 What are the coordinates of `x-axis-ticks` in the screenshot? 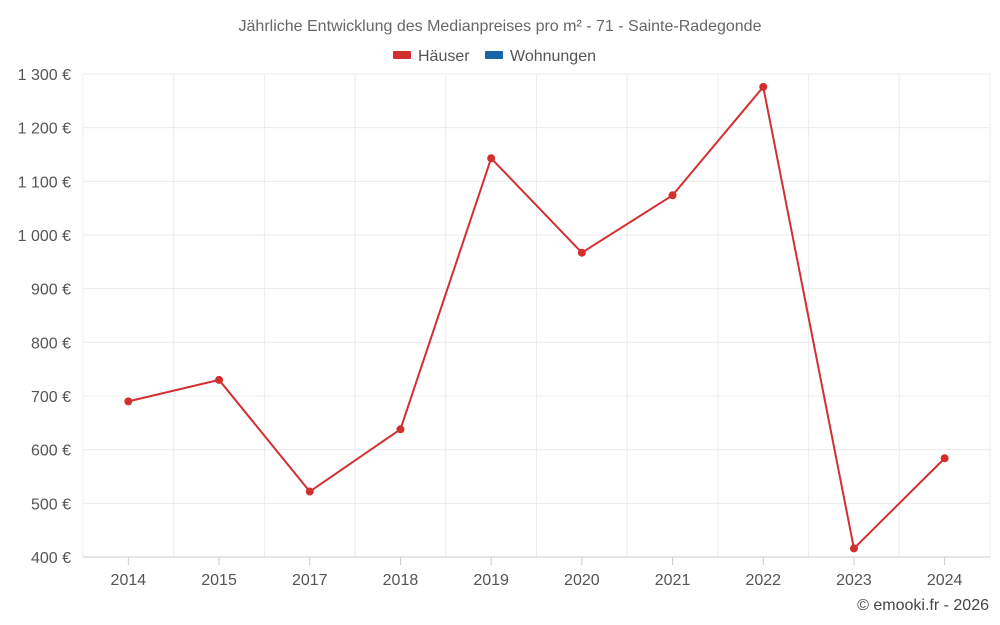 It's located at (536, 561).